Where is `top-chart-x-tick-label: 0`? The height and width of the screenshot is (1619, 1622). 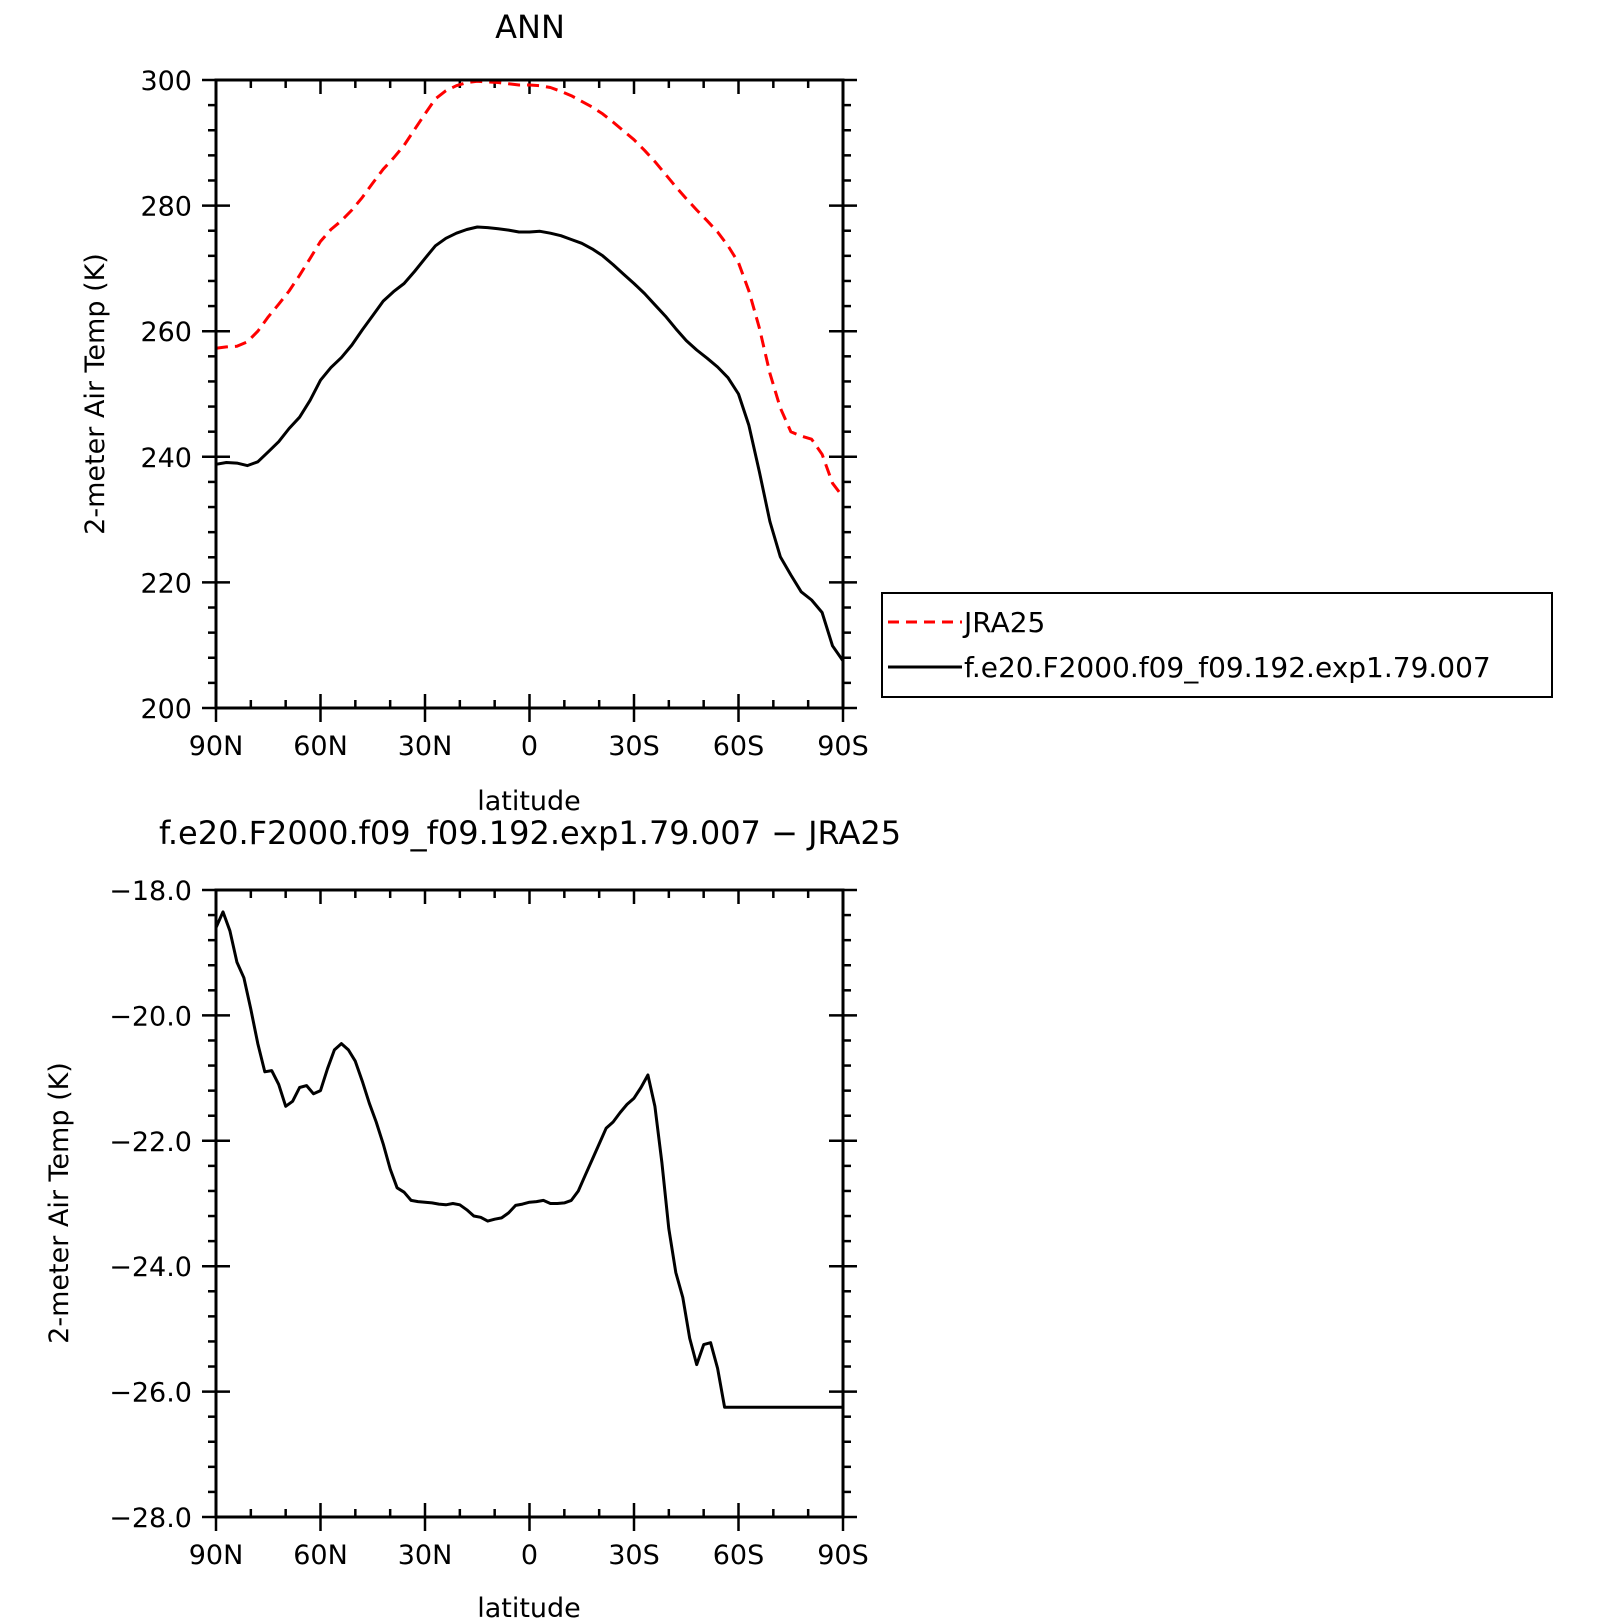
top-chart-x-tick-label: 0 is located at coordinates (529, 746).